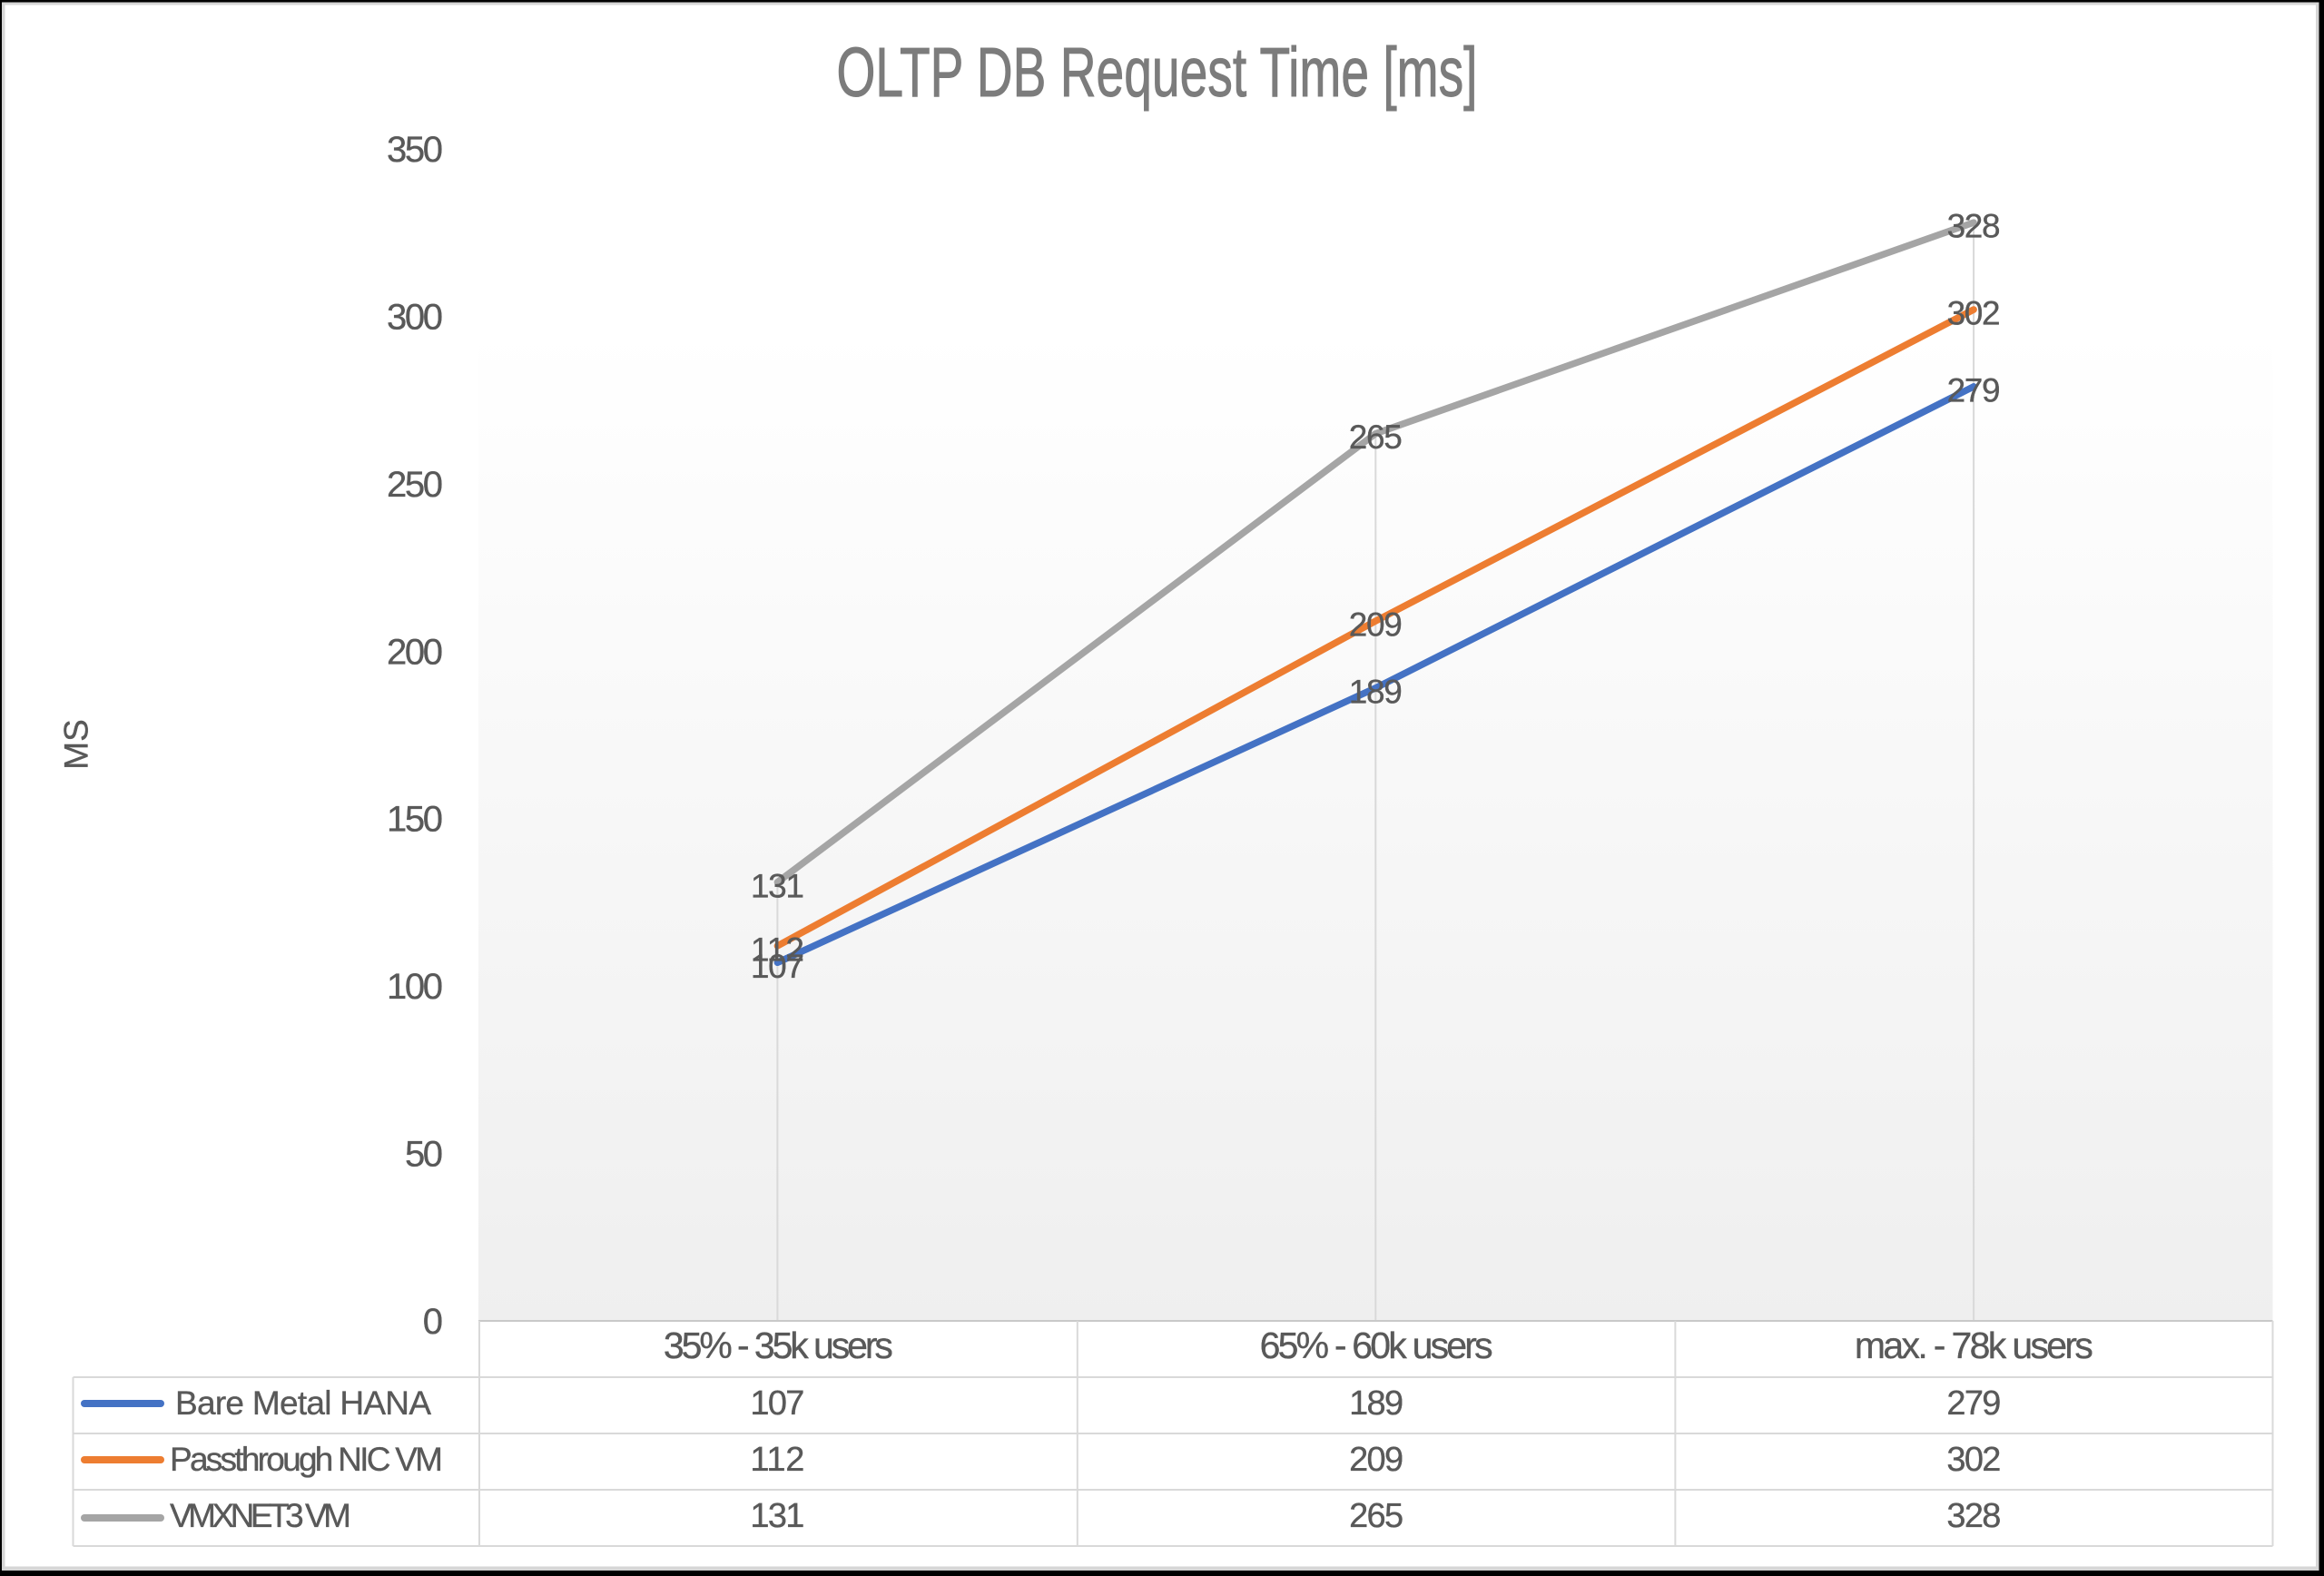  Describe the element at coordinates (415, 150) in the screenshot. I see `svg-text: 350` at that location.